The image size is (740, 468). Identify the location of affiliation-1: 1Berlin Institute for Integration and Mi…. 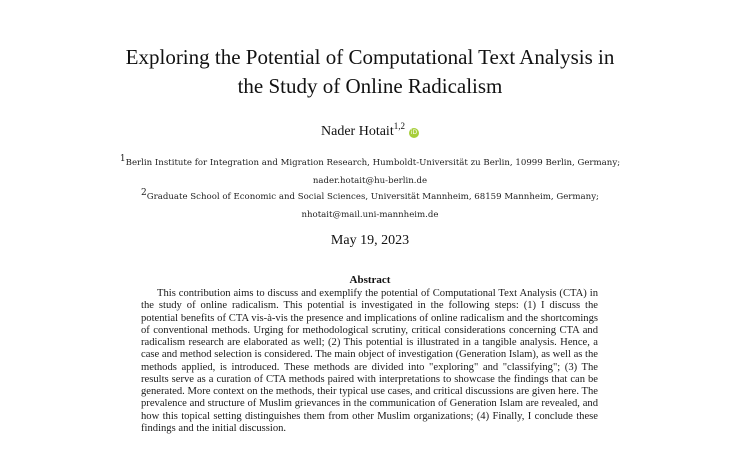
(370, 161).